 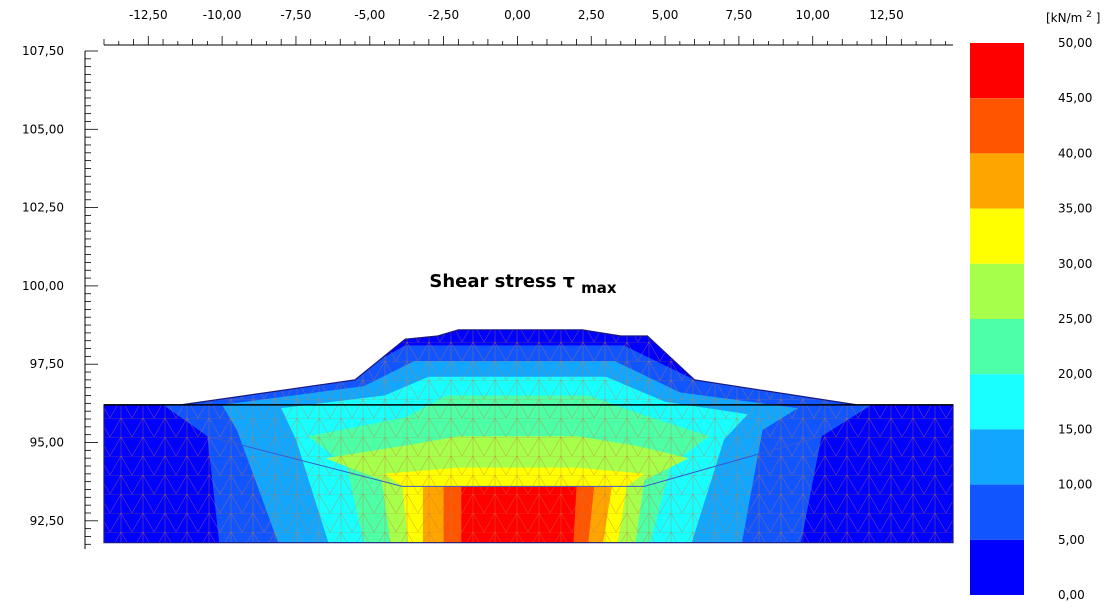 I want to click on y-tick-label: 95,00, so click(x=47, y=443).